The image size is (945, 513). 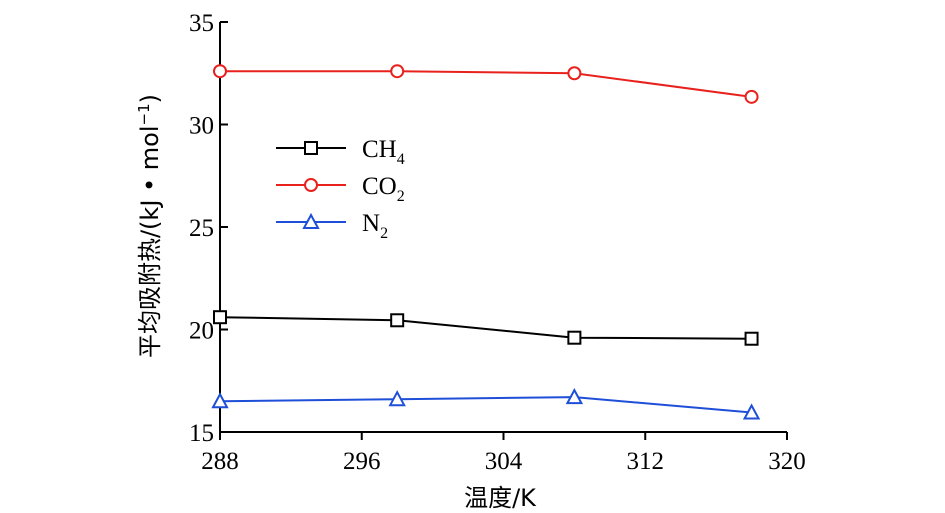 What do you see at coordinates (371, 223) in the screenshot?
I see `legend-label-base: N` at bounding box center [371, 223].